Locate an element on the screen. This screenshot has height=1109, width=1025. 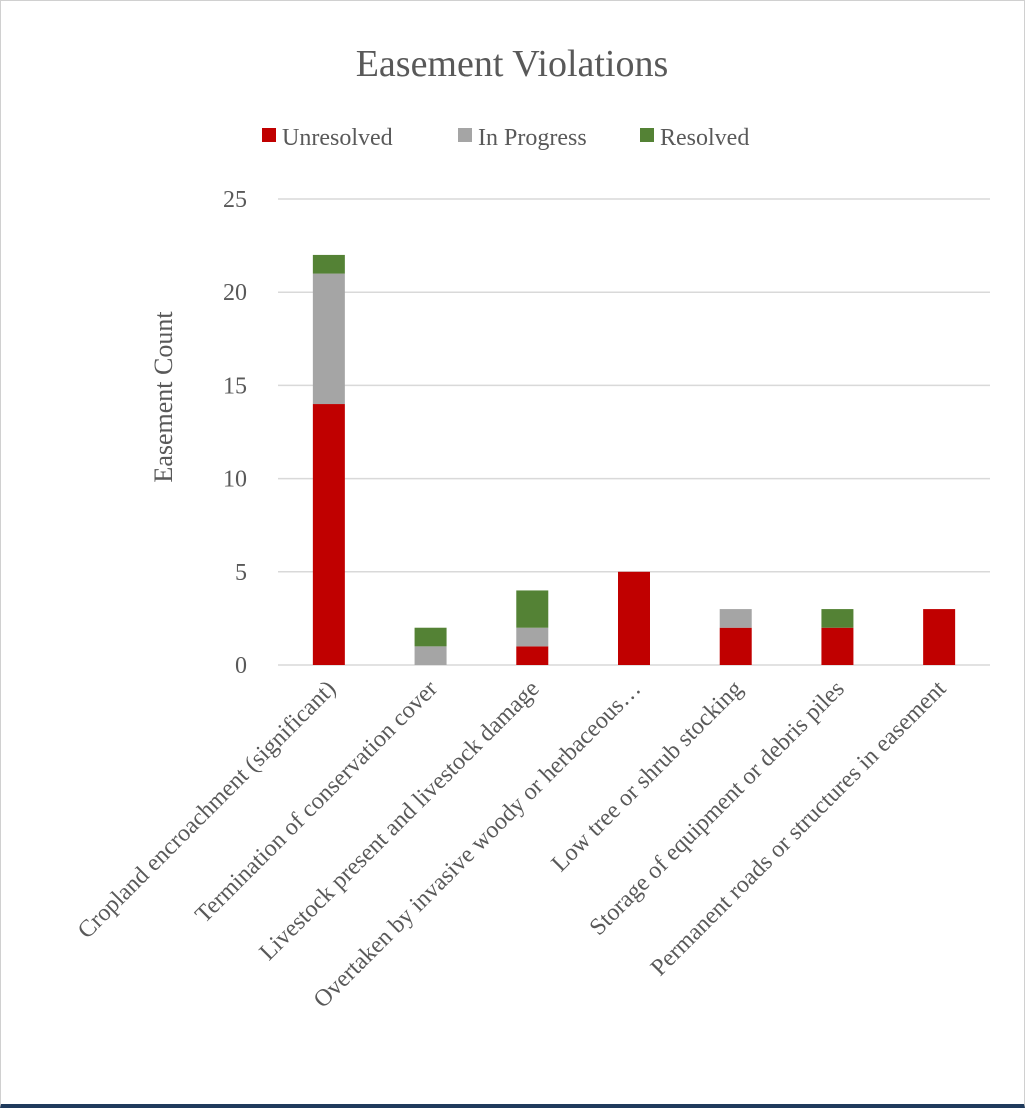
y-axis-label: Easement Count is located at coordinates (163, 397).